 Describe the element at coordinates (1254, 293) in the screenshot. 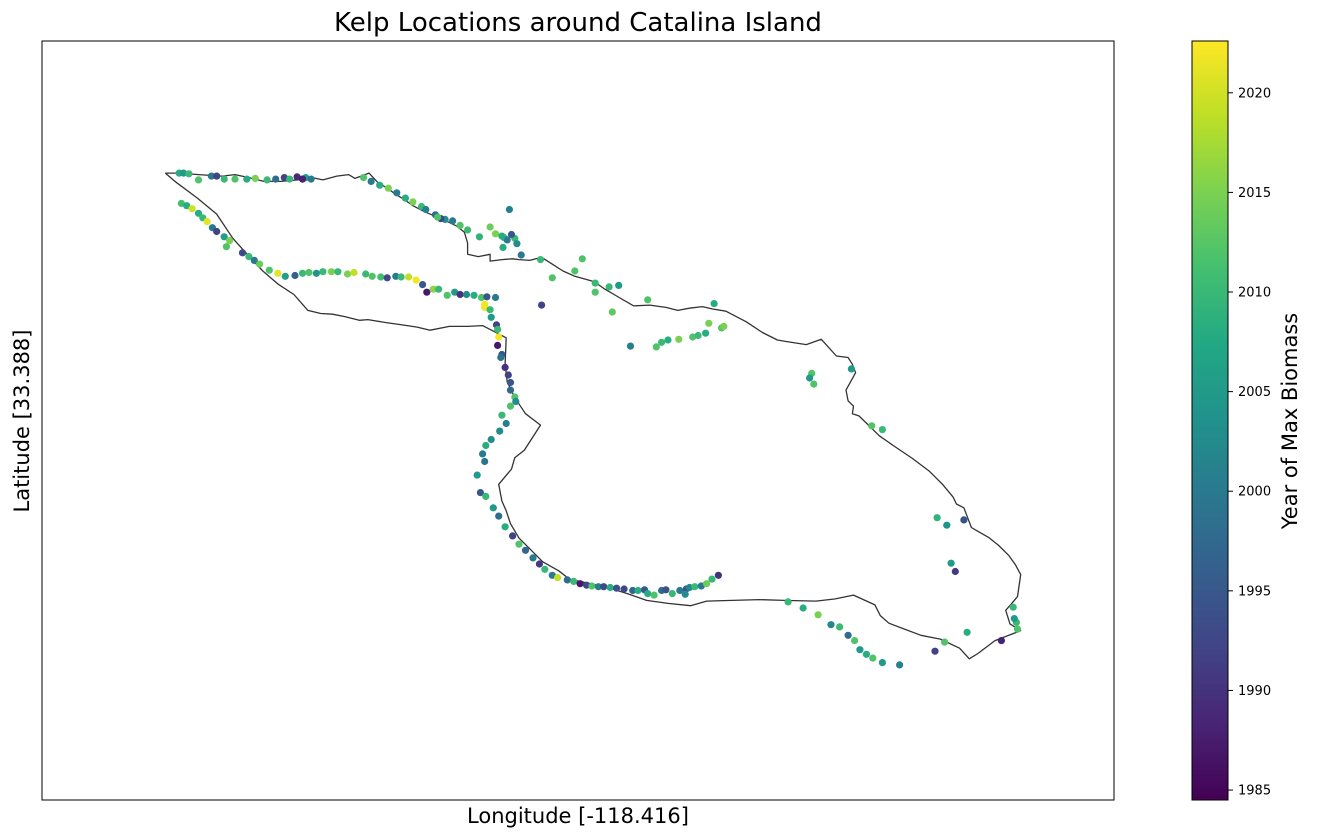

I see `colorbar-tick-label: 2010` at that location.